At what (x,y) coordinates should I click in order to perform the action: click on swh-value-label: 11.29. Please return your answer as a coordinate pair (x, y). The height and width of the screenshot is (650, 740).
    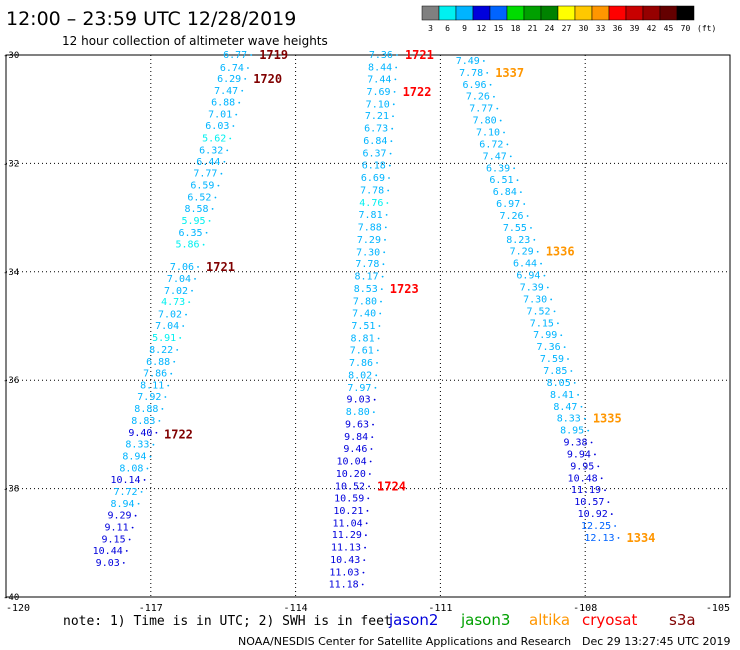
    Looking at the image, I should click on (347, 535).